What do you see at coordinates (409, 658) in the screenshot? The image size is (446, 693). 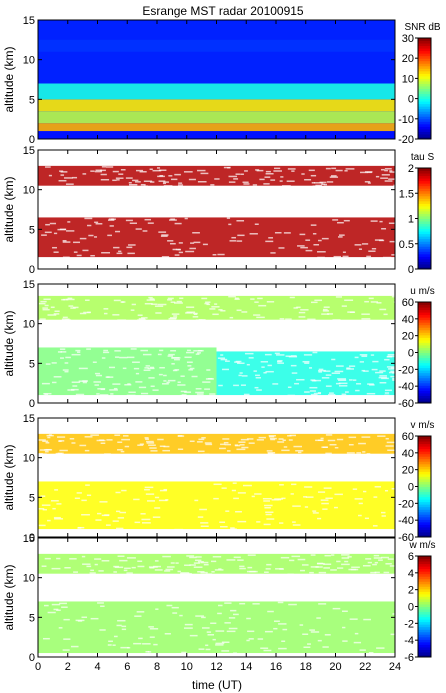 I see `colorbar-tick-label: -6` at bounding box center [409, 658].